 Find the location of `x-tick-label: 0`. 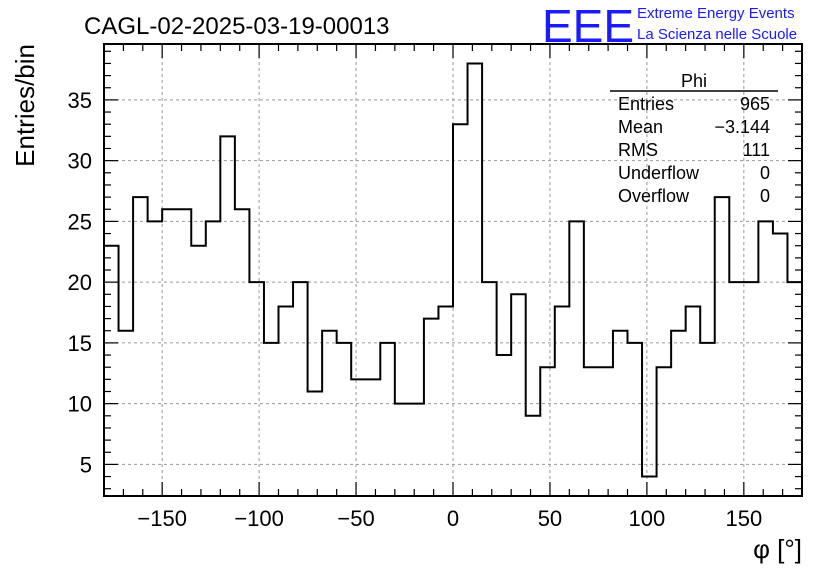

x-tick-label: 0 is located at coordinates (453, 518).